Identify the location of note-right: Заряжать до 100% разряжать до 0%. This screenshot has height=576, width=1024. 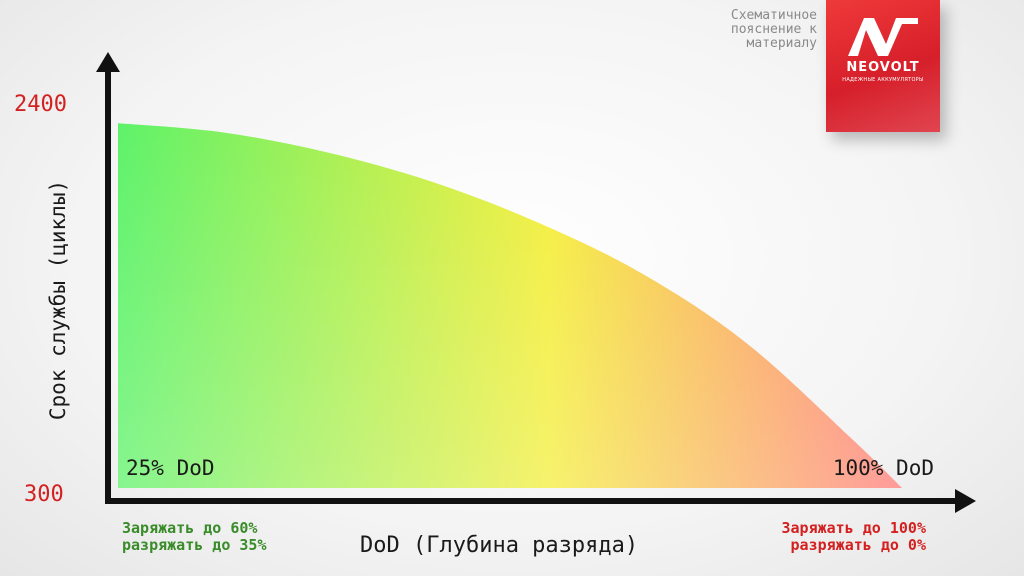
(854, 537).